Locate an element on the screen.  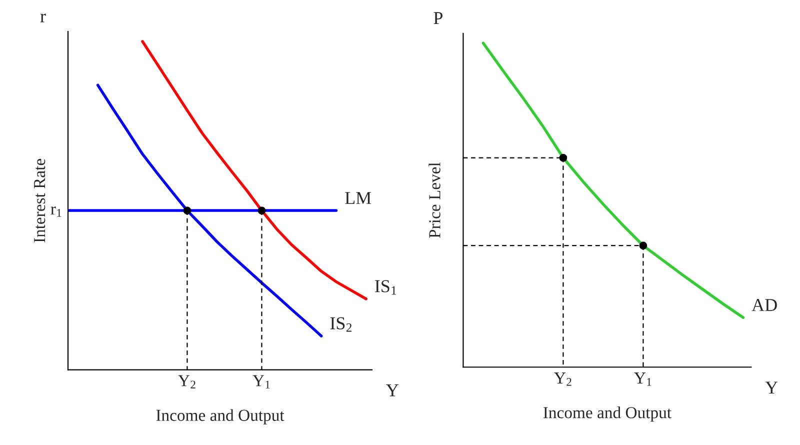
series-label: IS$_{1}$ is located at coordinates (385, 287).